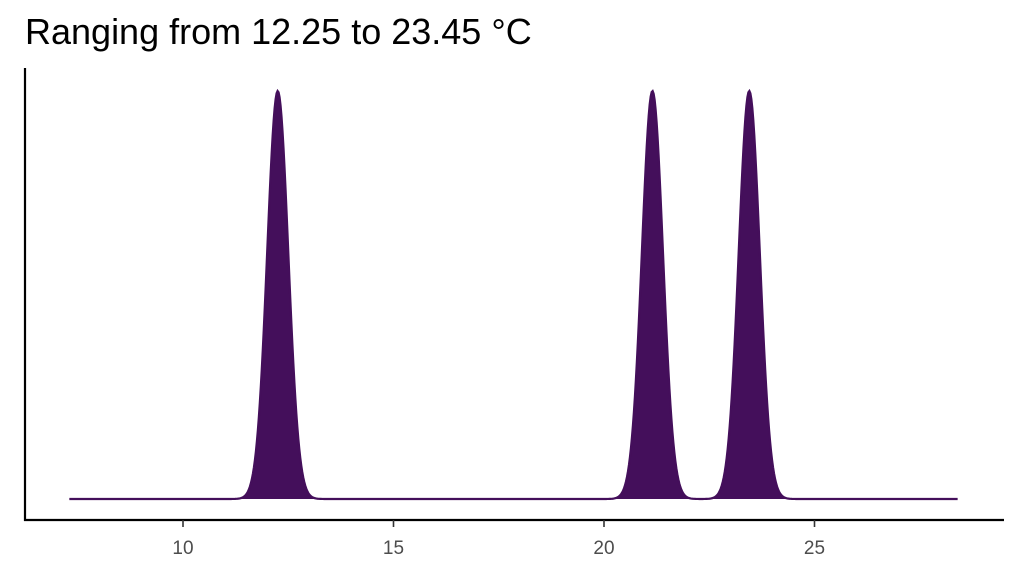 The width and height of the screenshot is (1024, 576). Describe the element at coordinates (278, 31) in the screenshot. I see `chart-title: Ranging from 12.25 to 23.45 °C` at that location.